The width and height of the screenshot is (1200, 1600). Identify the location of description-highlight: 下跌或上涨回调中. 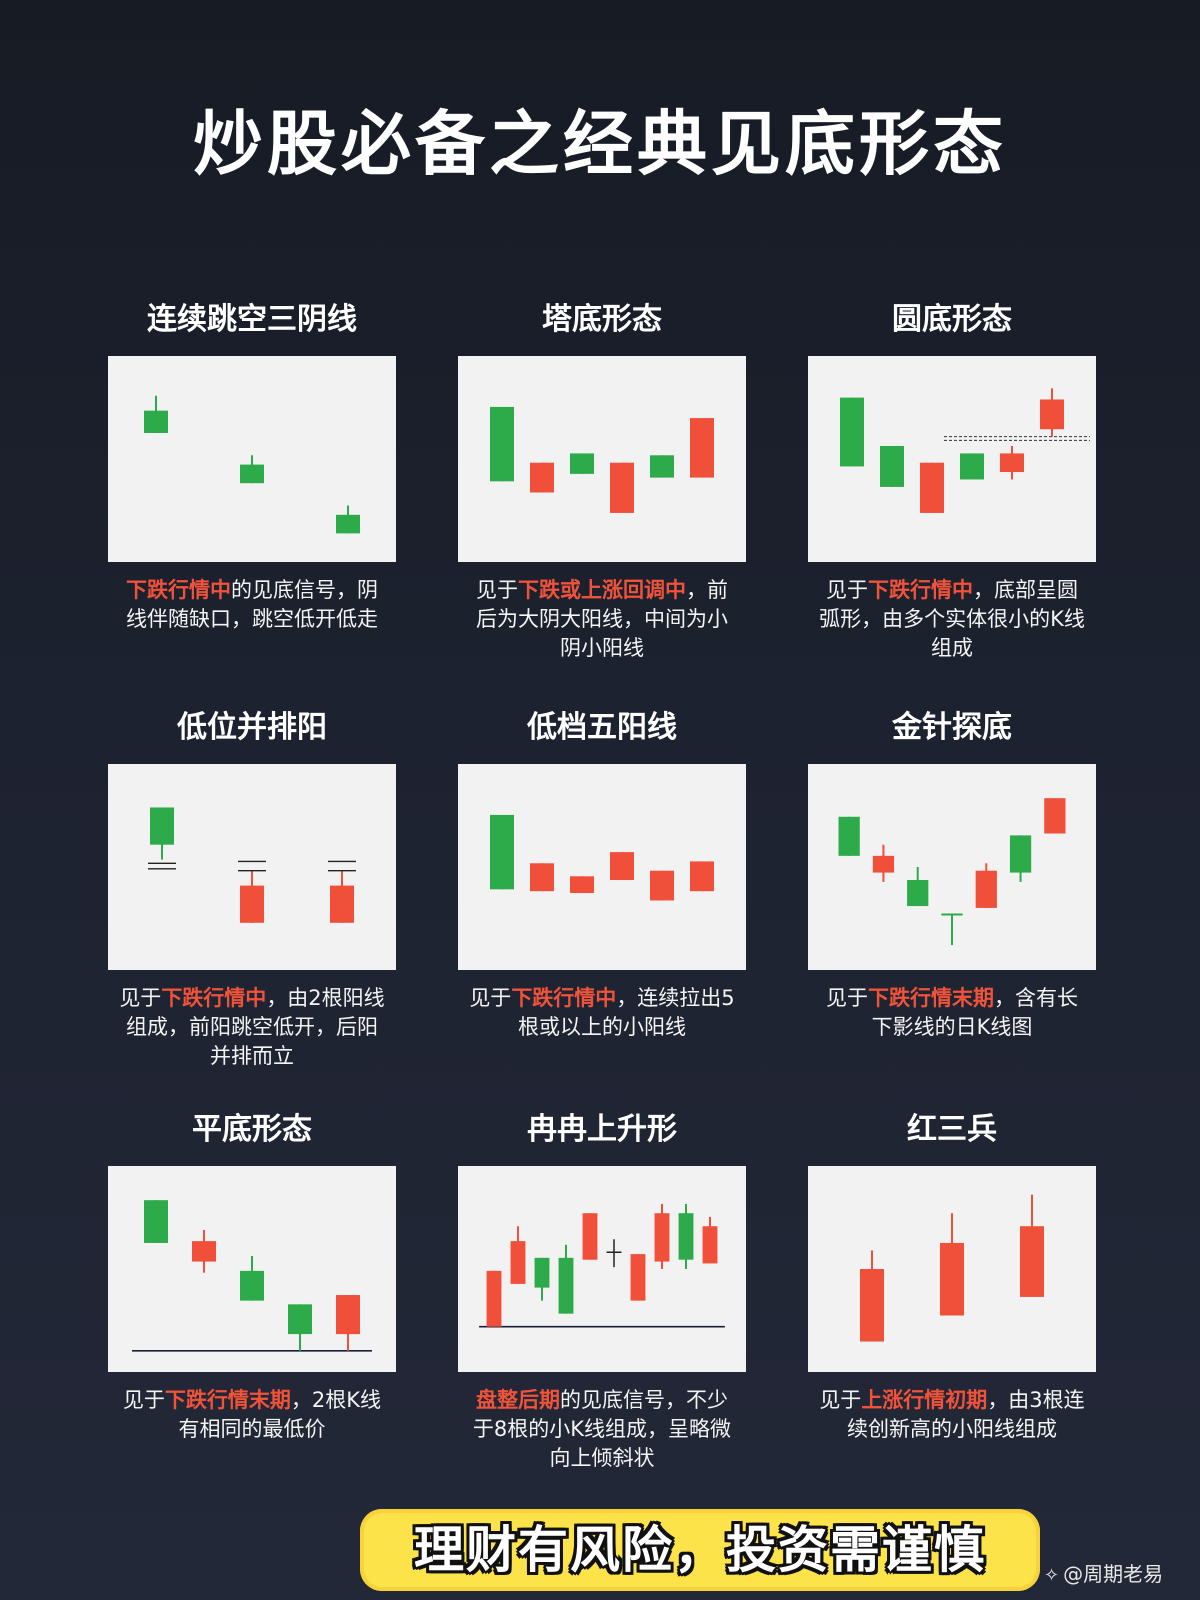
(602, 590).